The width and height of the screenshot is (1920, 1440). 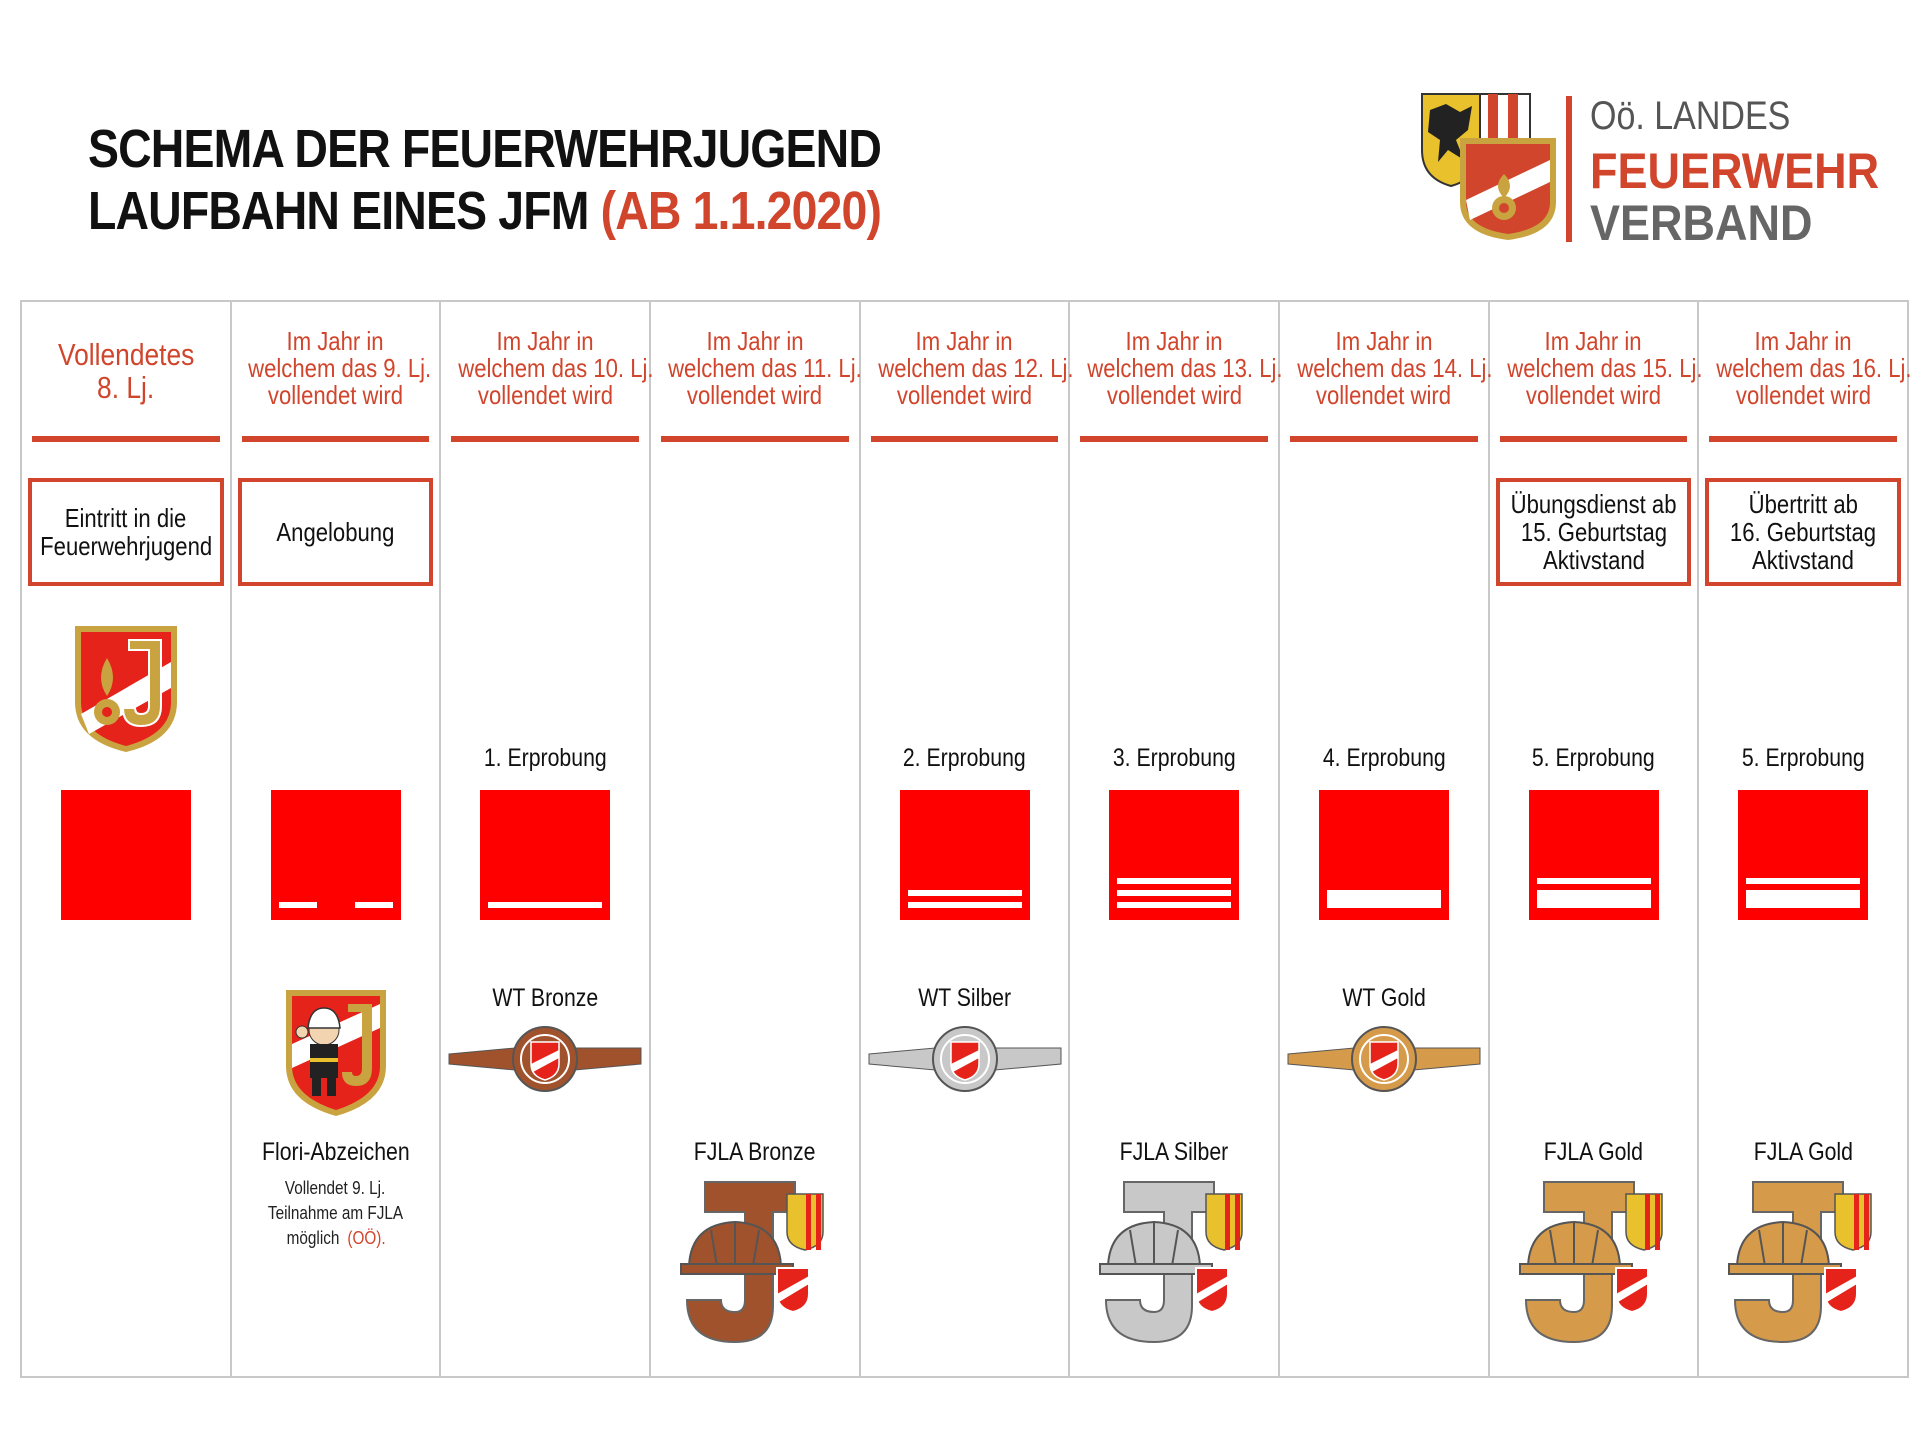 What do you see at coordinates (1384, 998) in the screenshot?
I see `wt-text: WT Gold` at bounding box center [1384, 998].